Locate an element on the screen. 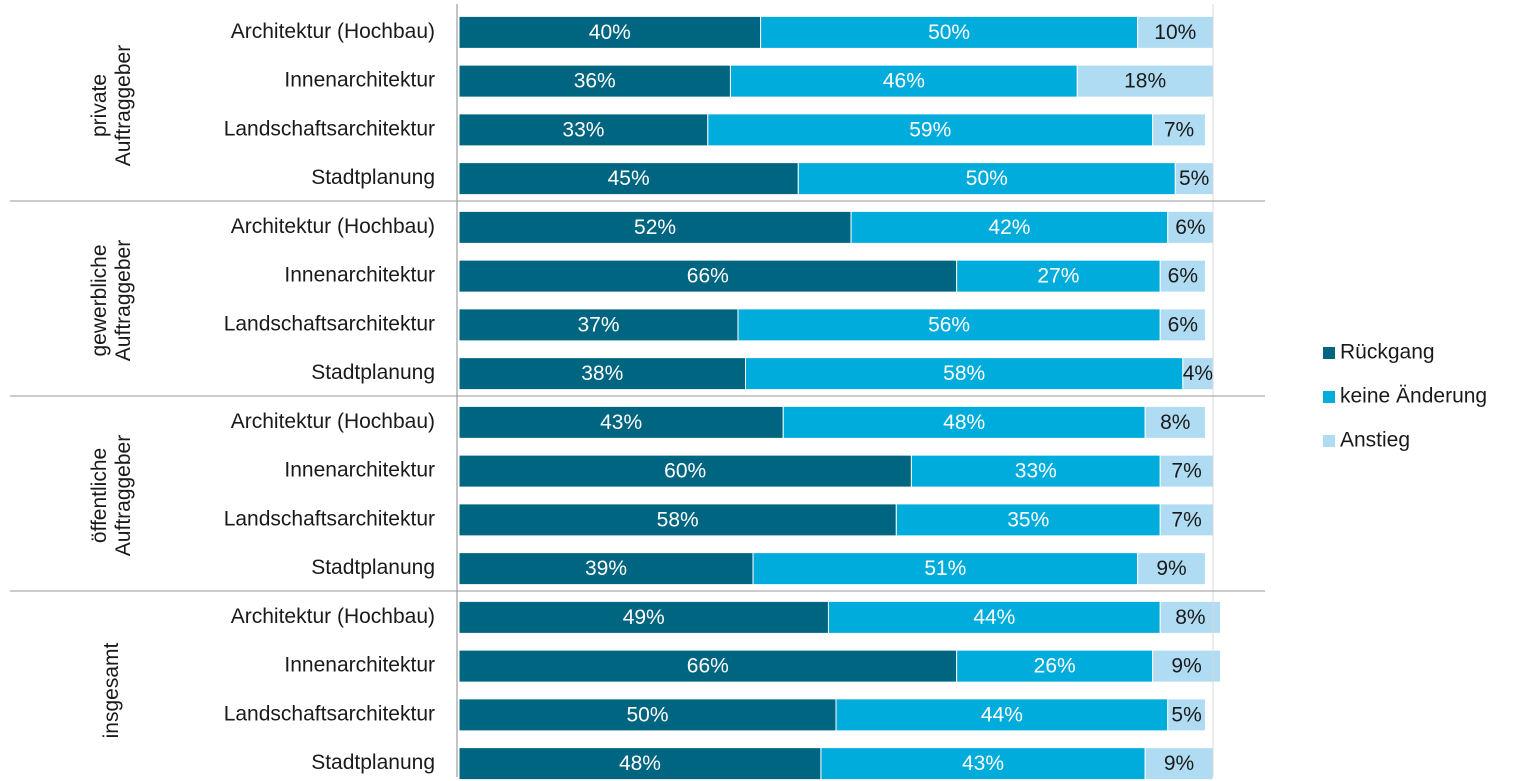 The height and width of the screenshot is (781, 1535). value-label: 49% is located at coordinates (644, 617).